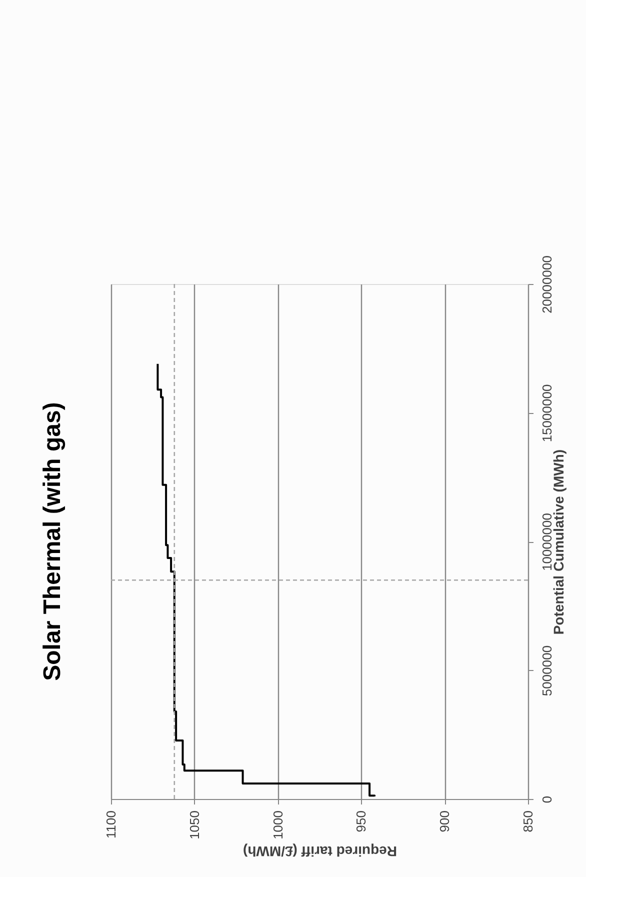  What do you see at coordinates (547, 413) in the screenshot?
I see `y-tick-label: 15000000` at bounding box center [547, 413].